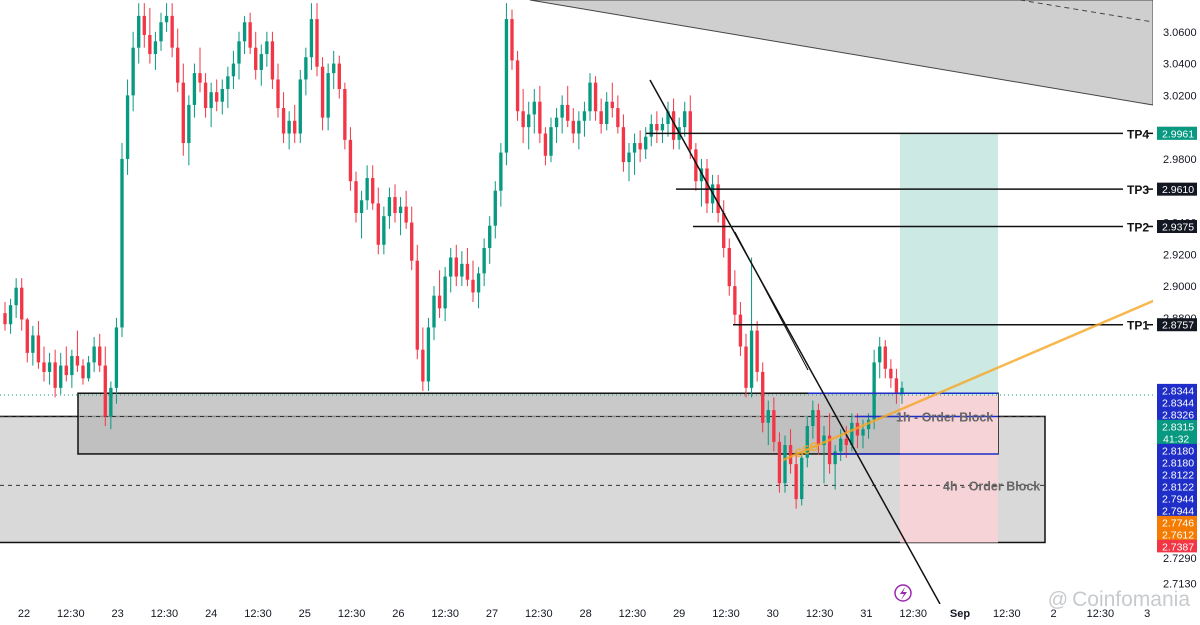 The height and width of the screenshot is (625, 1200). What do you see at coordinates (398, 614) in the screenshot?
I see `x-tick-label: 26` at bounding box center [398, 614].